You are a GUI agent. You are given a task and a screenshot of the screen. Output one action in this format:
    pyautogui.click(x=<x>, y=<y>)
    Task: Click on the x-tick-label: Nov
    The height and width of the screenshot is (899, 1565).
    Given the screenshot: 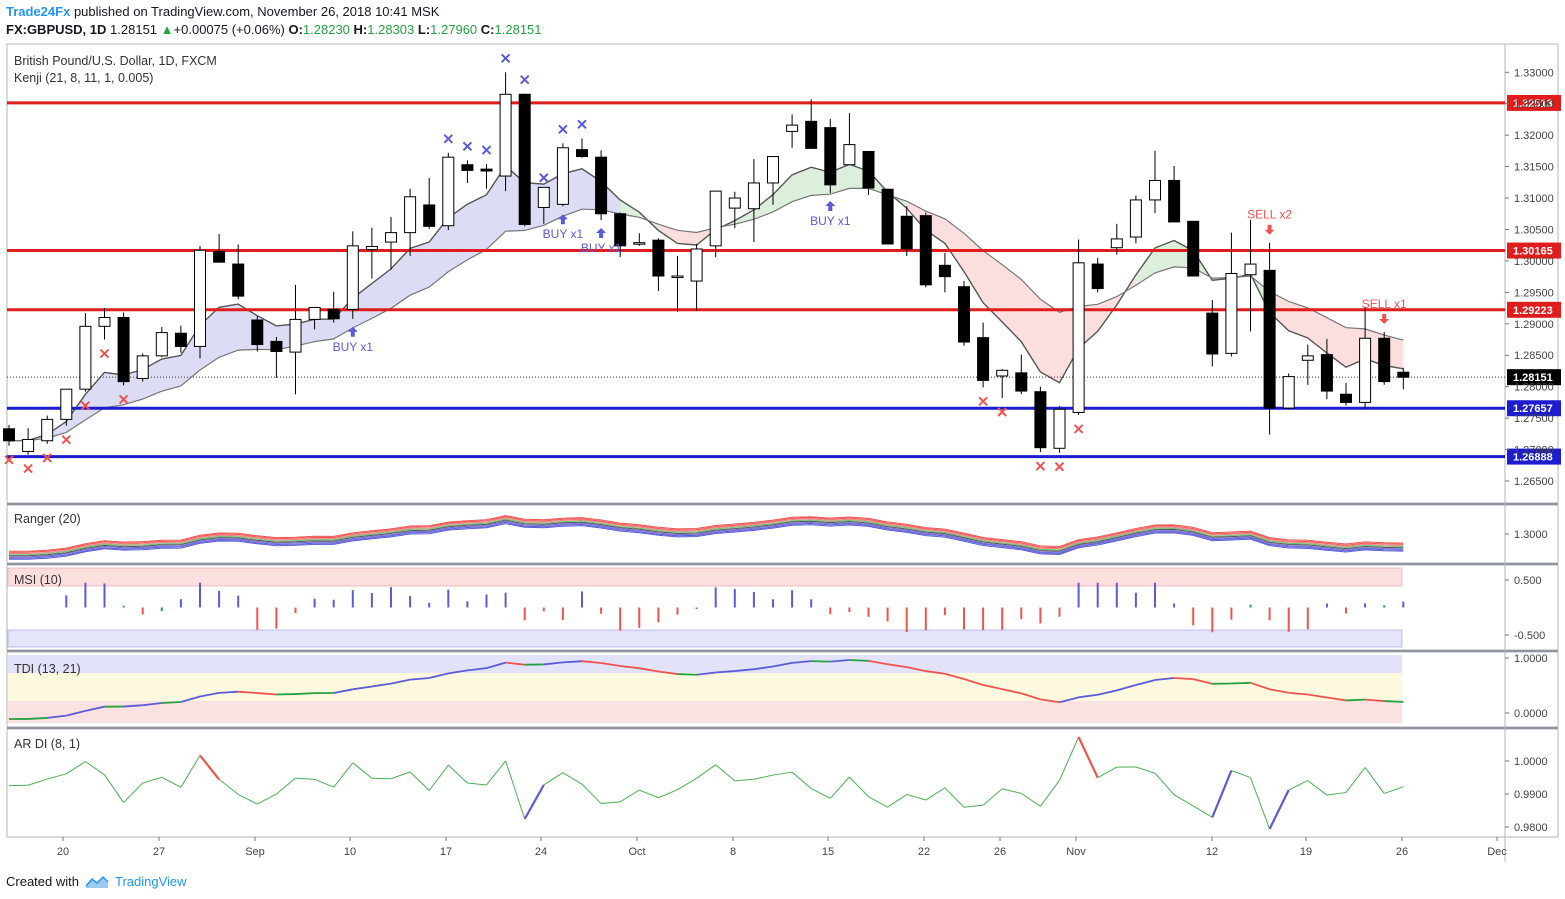 What is the action you would take?
    pyautogui.click(x=1076, y=852)
    